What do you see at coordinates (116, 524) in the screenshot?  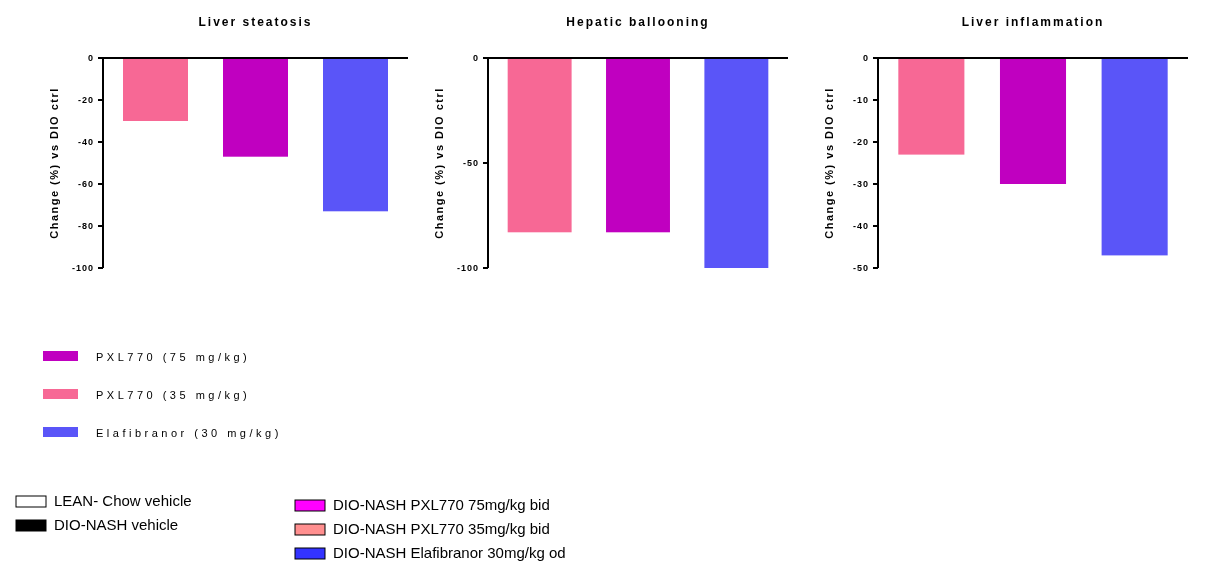 I see `text: DIO-NASH vehicle` at bounding box center [116, 524].